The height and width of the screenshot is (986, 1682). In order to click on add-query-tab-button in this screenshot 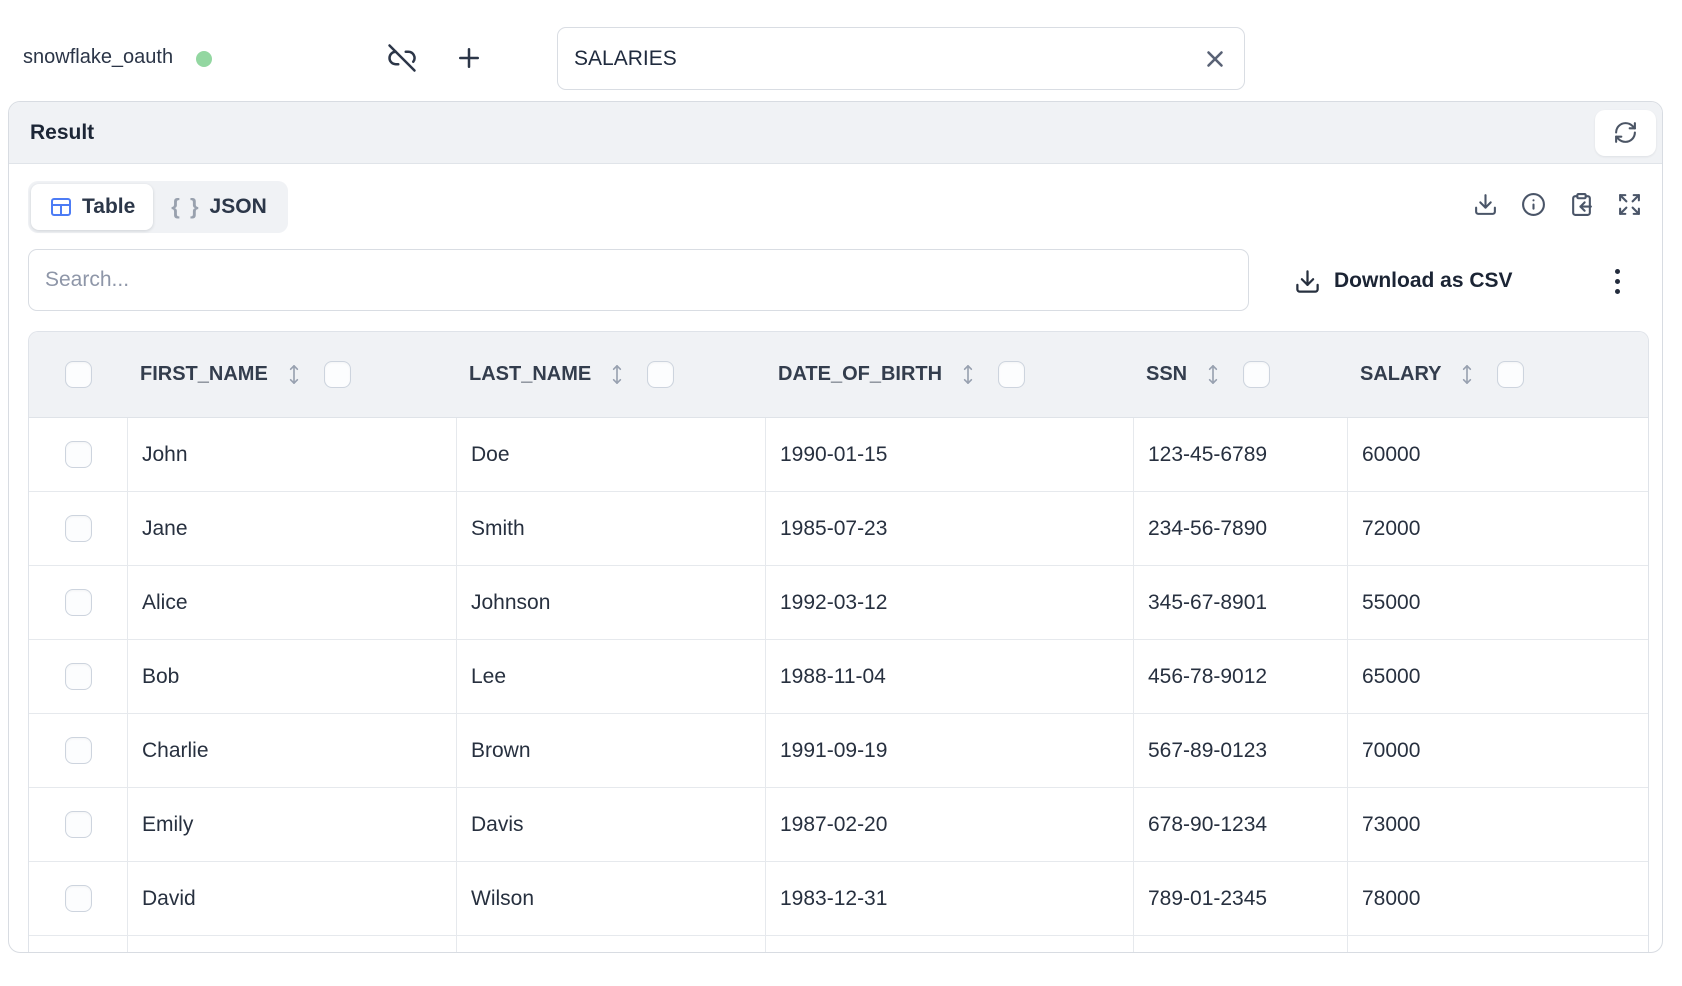, I will do `click(469, 58)`.